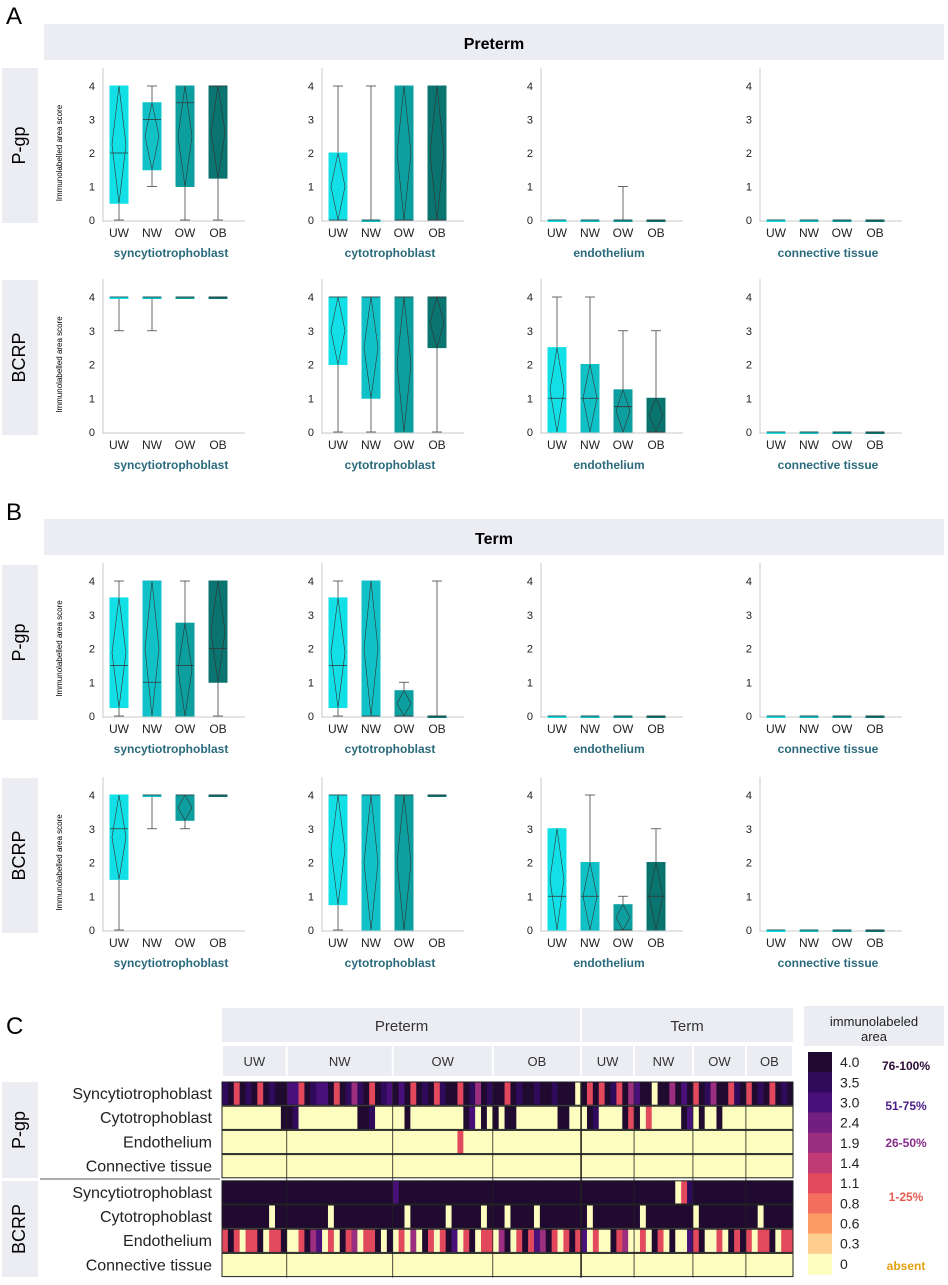 The image size is (948, 1285). What do you see at coordinates (906, 1106) in the screenshot?
I see `legend-category-label: 51-75%` at bounding box center [906, 1106].